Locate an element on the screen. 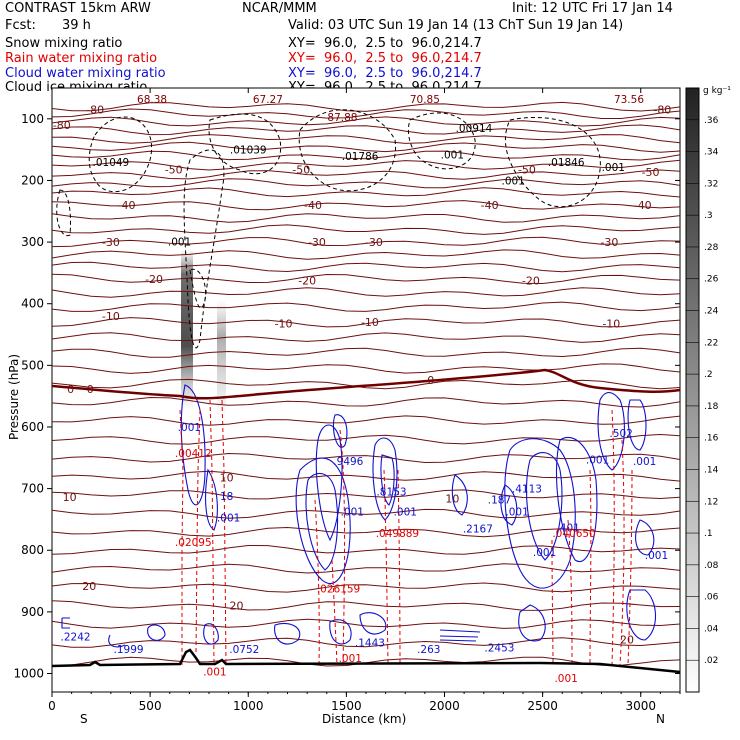 The height and width of the screenshot is (740, 740). contour-value-label: .01846 is located at coordinates (566, 163).